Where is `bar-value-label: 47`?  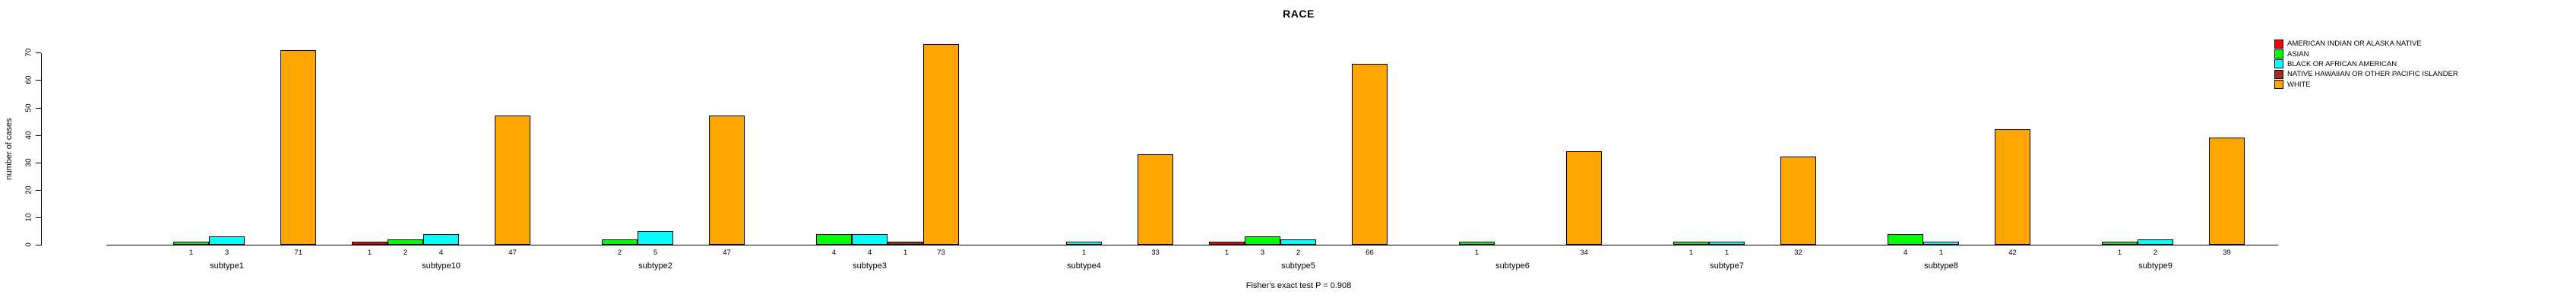
bar-value-label: 47 is located at coordinates (727, 253).